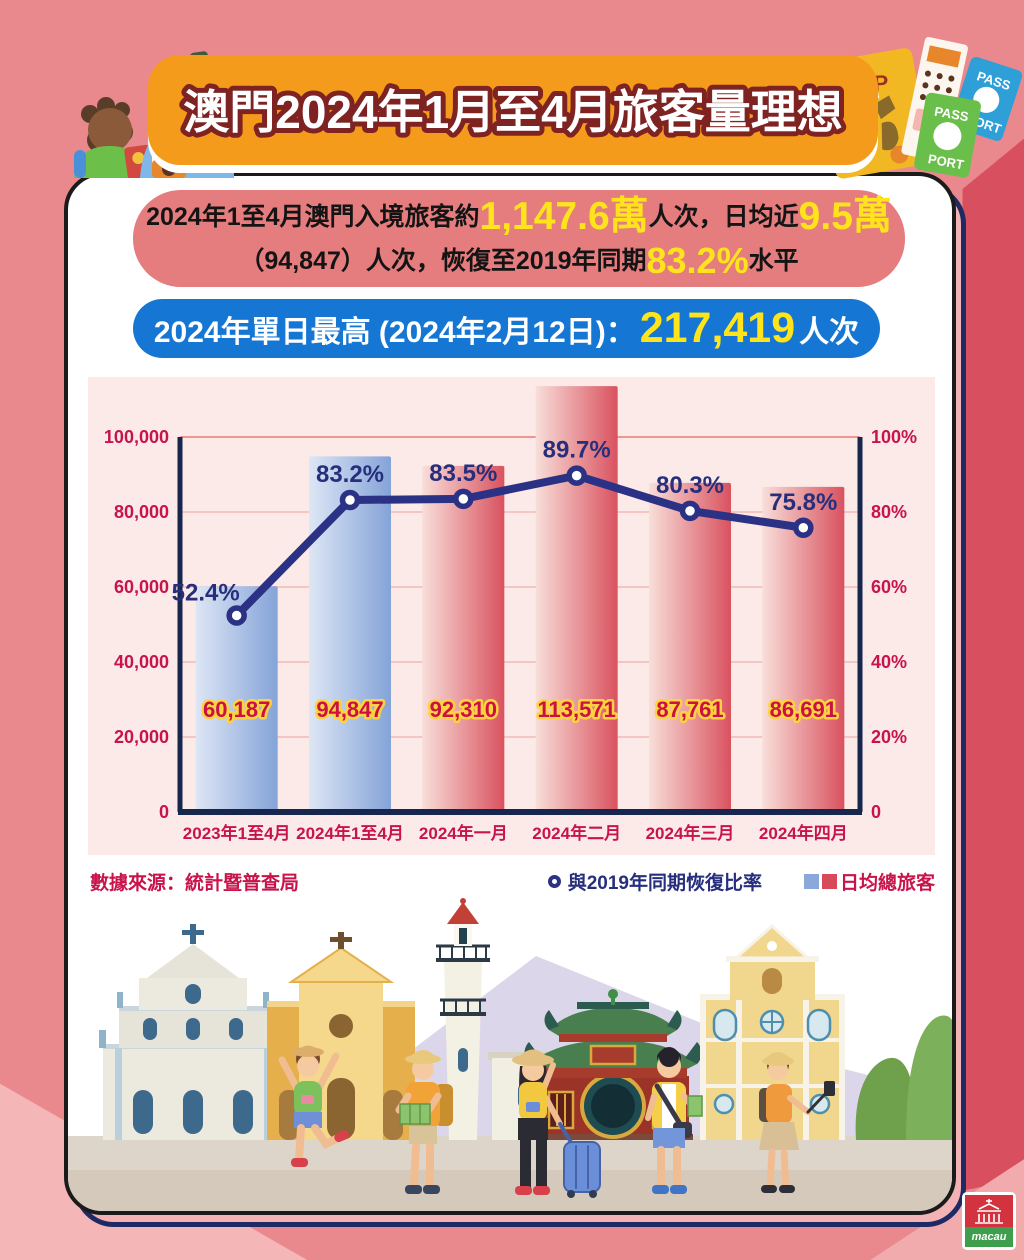 The image size is (1024, 1260). Describe the element at coordinates (463, 709) in the screenshot. I see `bar-value-label: 92,310` at that location.